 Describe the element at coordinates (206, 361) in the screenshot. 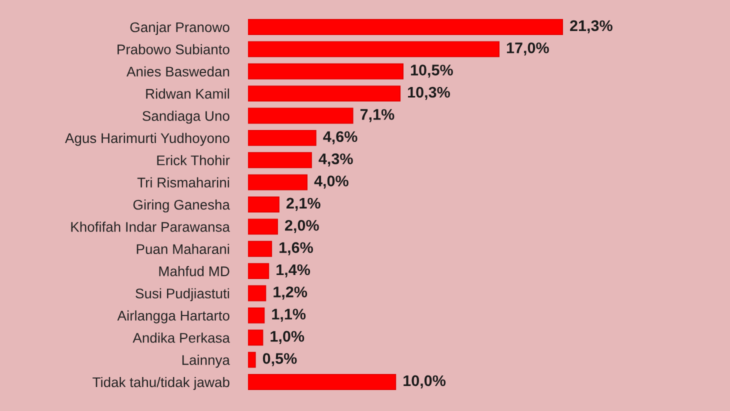

I see `y-tick-label: Lainnya` at that location.